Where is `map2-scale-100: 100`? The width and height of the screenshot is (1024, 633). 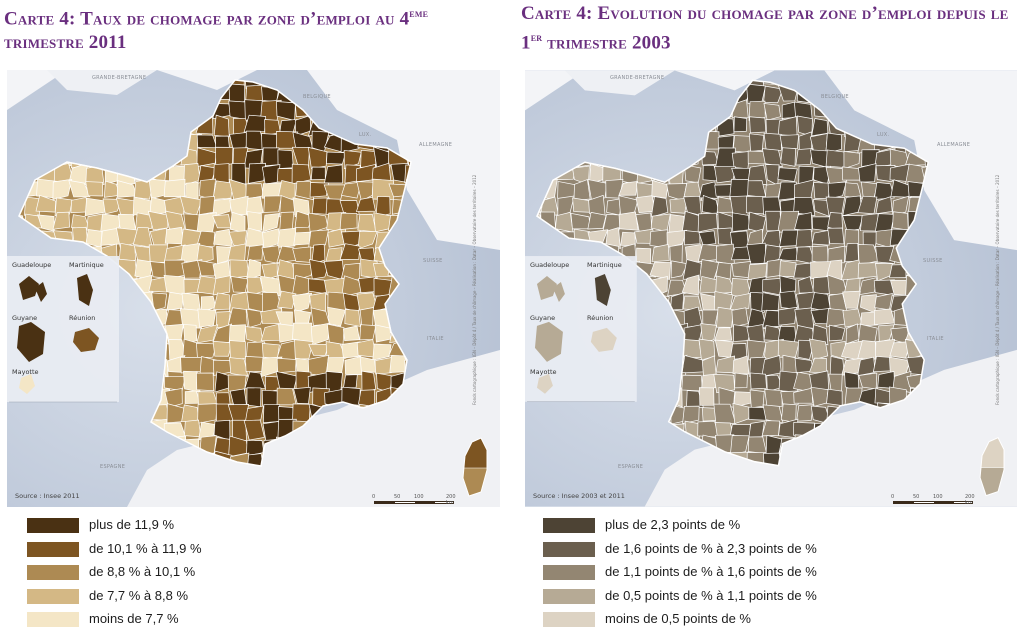
map2-scale-100: 100 is located at coordinates (938, 497).